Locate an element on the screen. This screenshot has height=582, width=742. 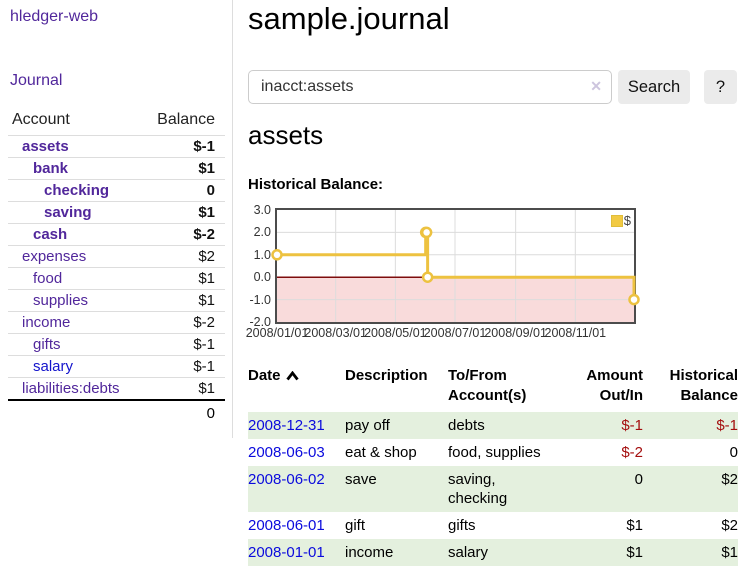
account-link: assets is located at coordinates (45, 146).